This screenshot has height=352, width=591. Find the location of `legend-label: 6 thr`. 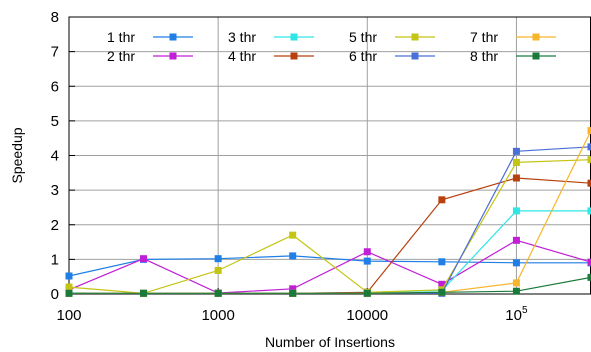

legend-label: 6 thr is located at coordinates (363, 56).